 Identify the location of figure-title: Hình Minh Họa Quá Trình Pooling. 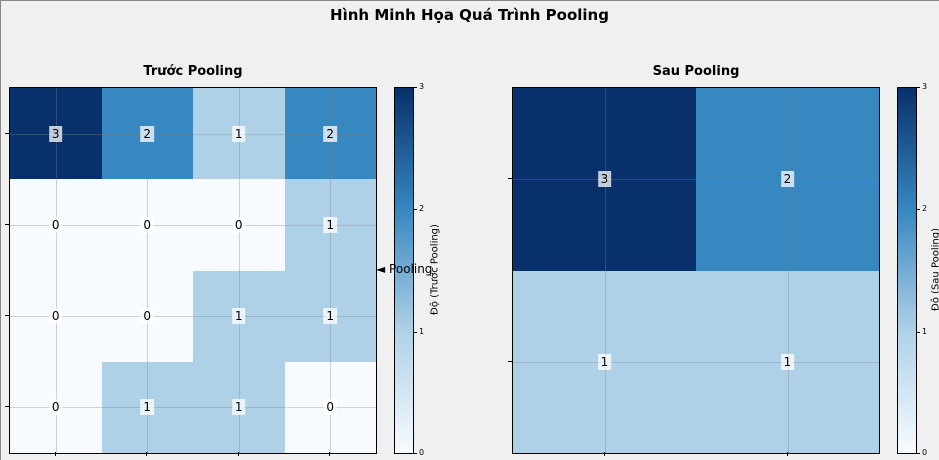
(469, 15).